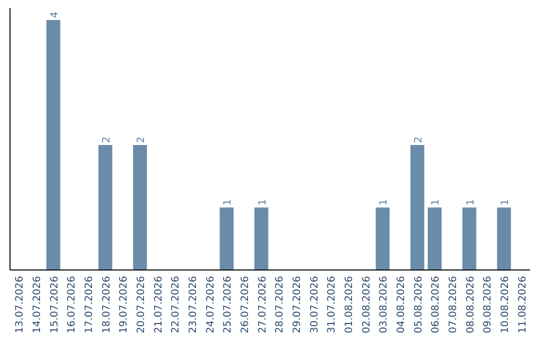  I want to click on x-tick-label: 08.08.2026, so click(470, 305).